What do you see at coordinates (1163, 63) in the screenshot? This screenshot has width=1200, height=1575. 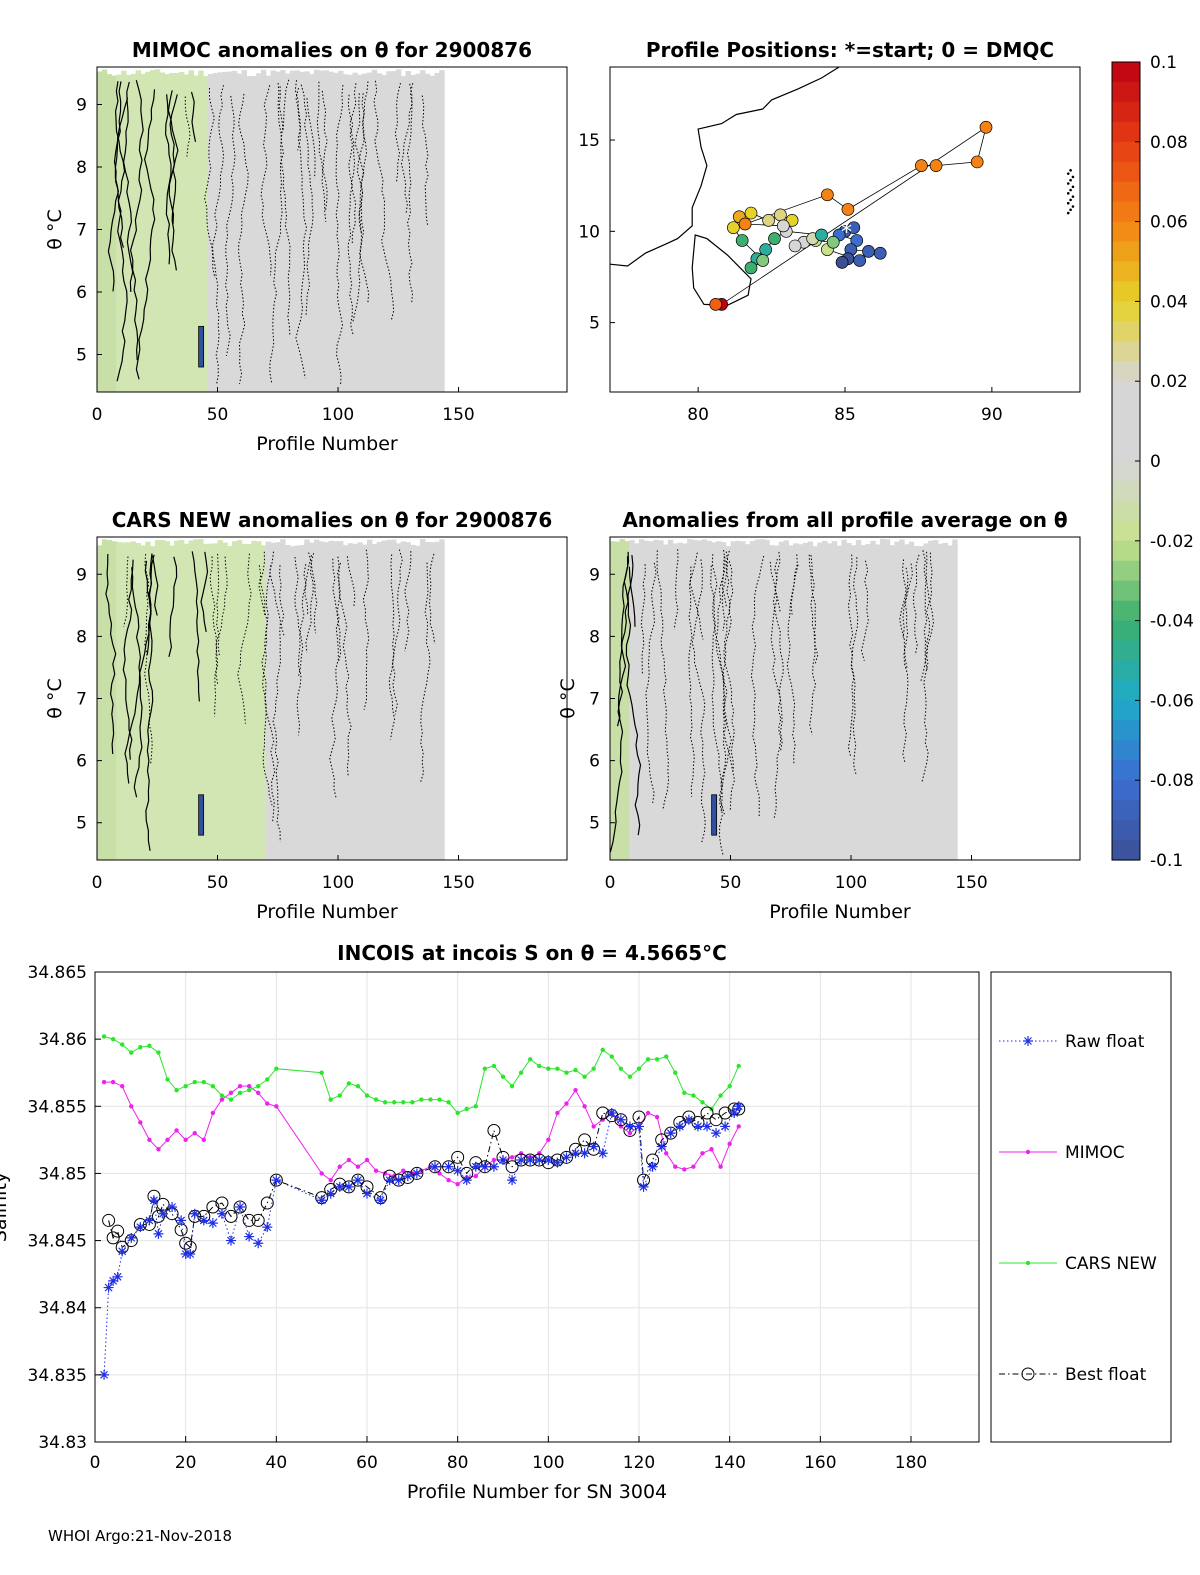 I see `colorbar-tick-label: 0.1` at bounding box center [1163, 63].